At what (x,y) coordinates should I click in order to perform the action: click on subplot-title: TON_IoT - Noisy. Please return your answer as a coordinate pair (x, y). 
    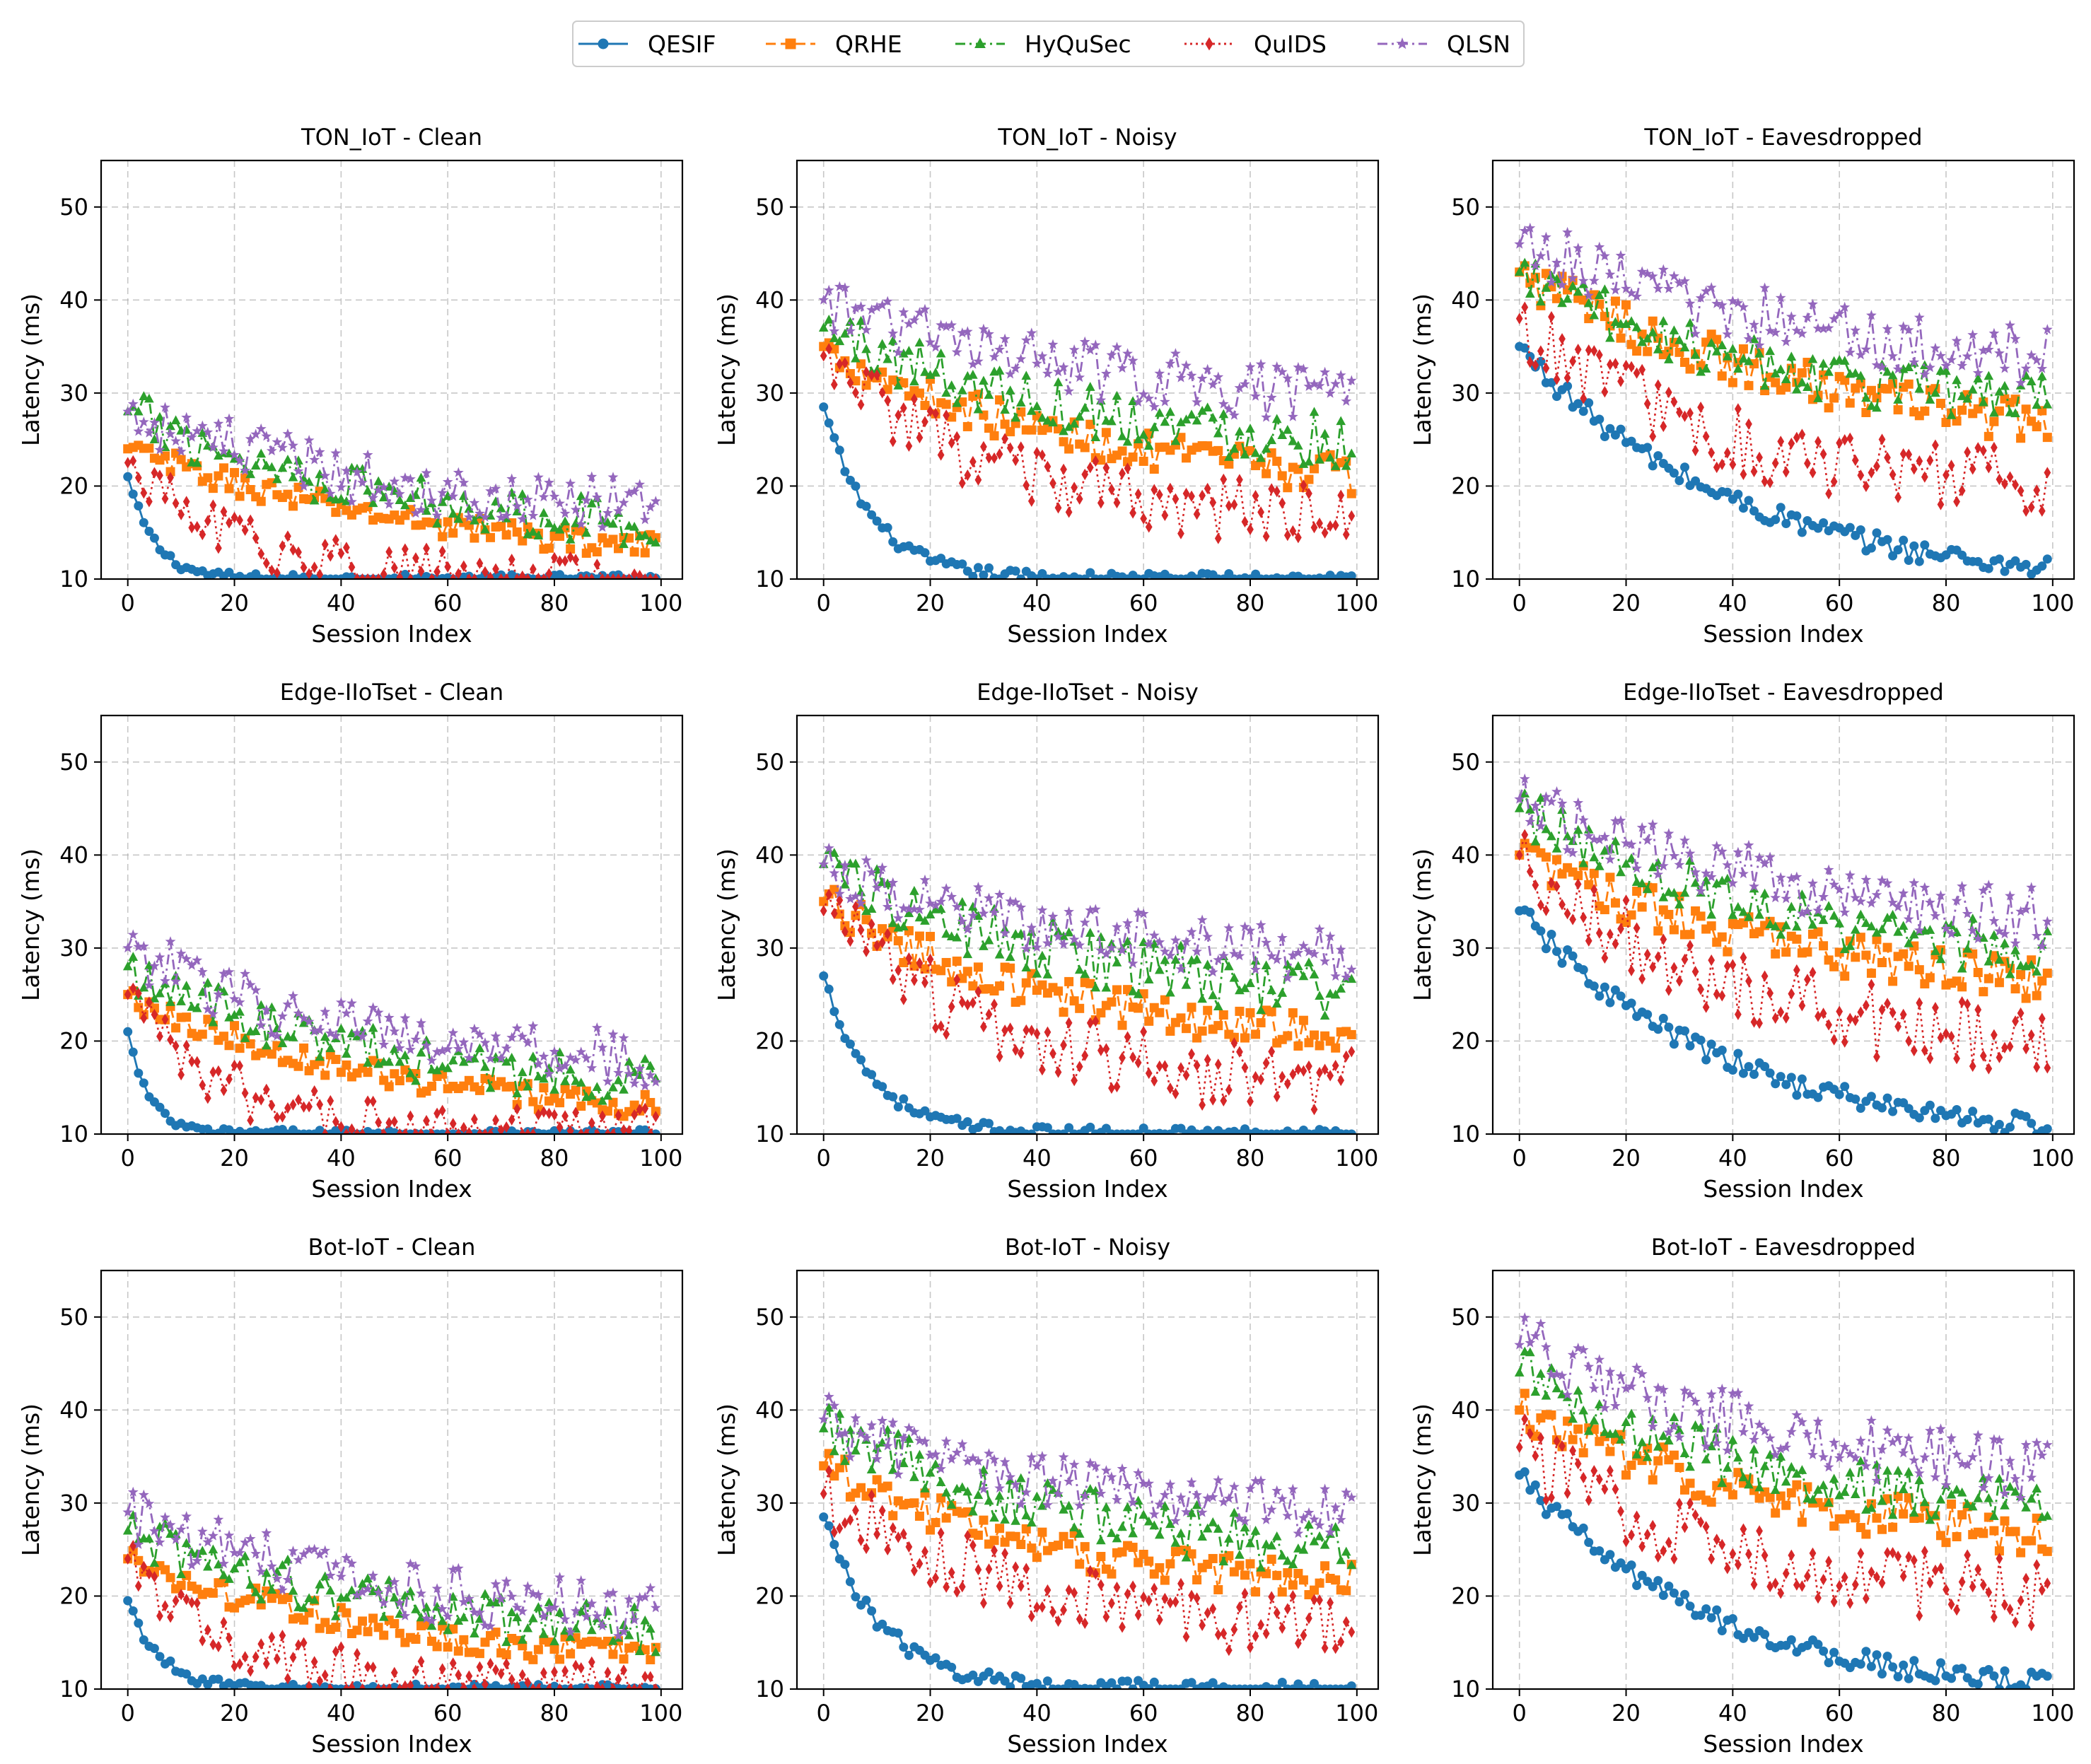
    Looking at the image, I should click on (1087, 137).